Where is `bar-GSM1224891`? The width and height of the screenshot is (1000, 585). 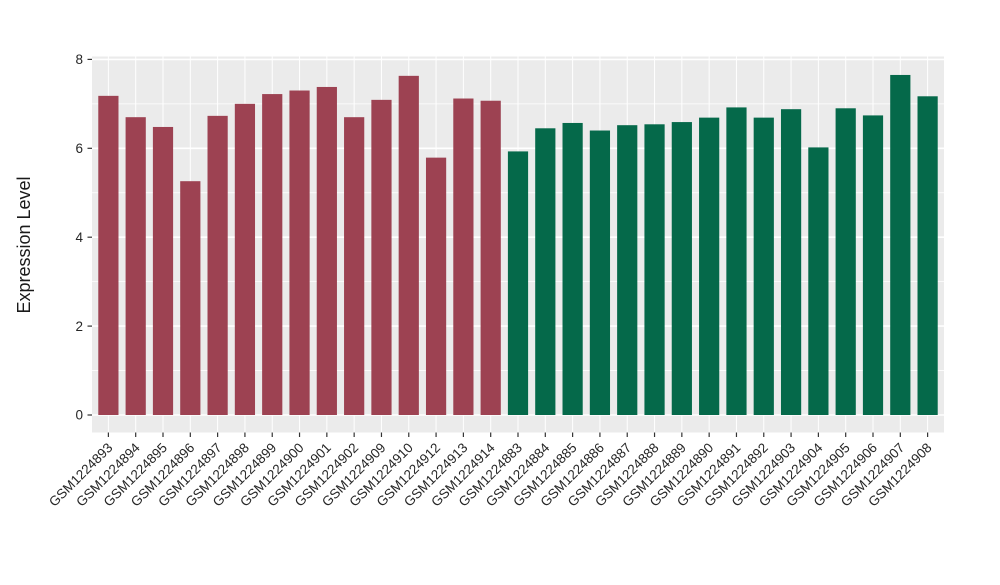
bar-GSM1224891 is located at coordinates (736, 261).